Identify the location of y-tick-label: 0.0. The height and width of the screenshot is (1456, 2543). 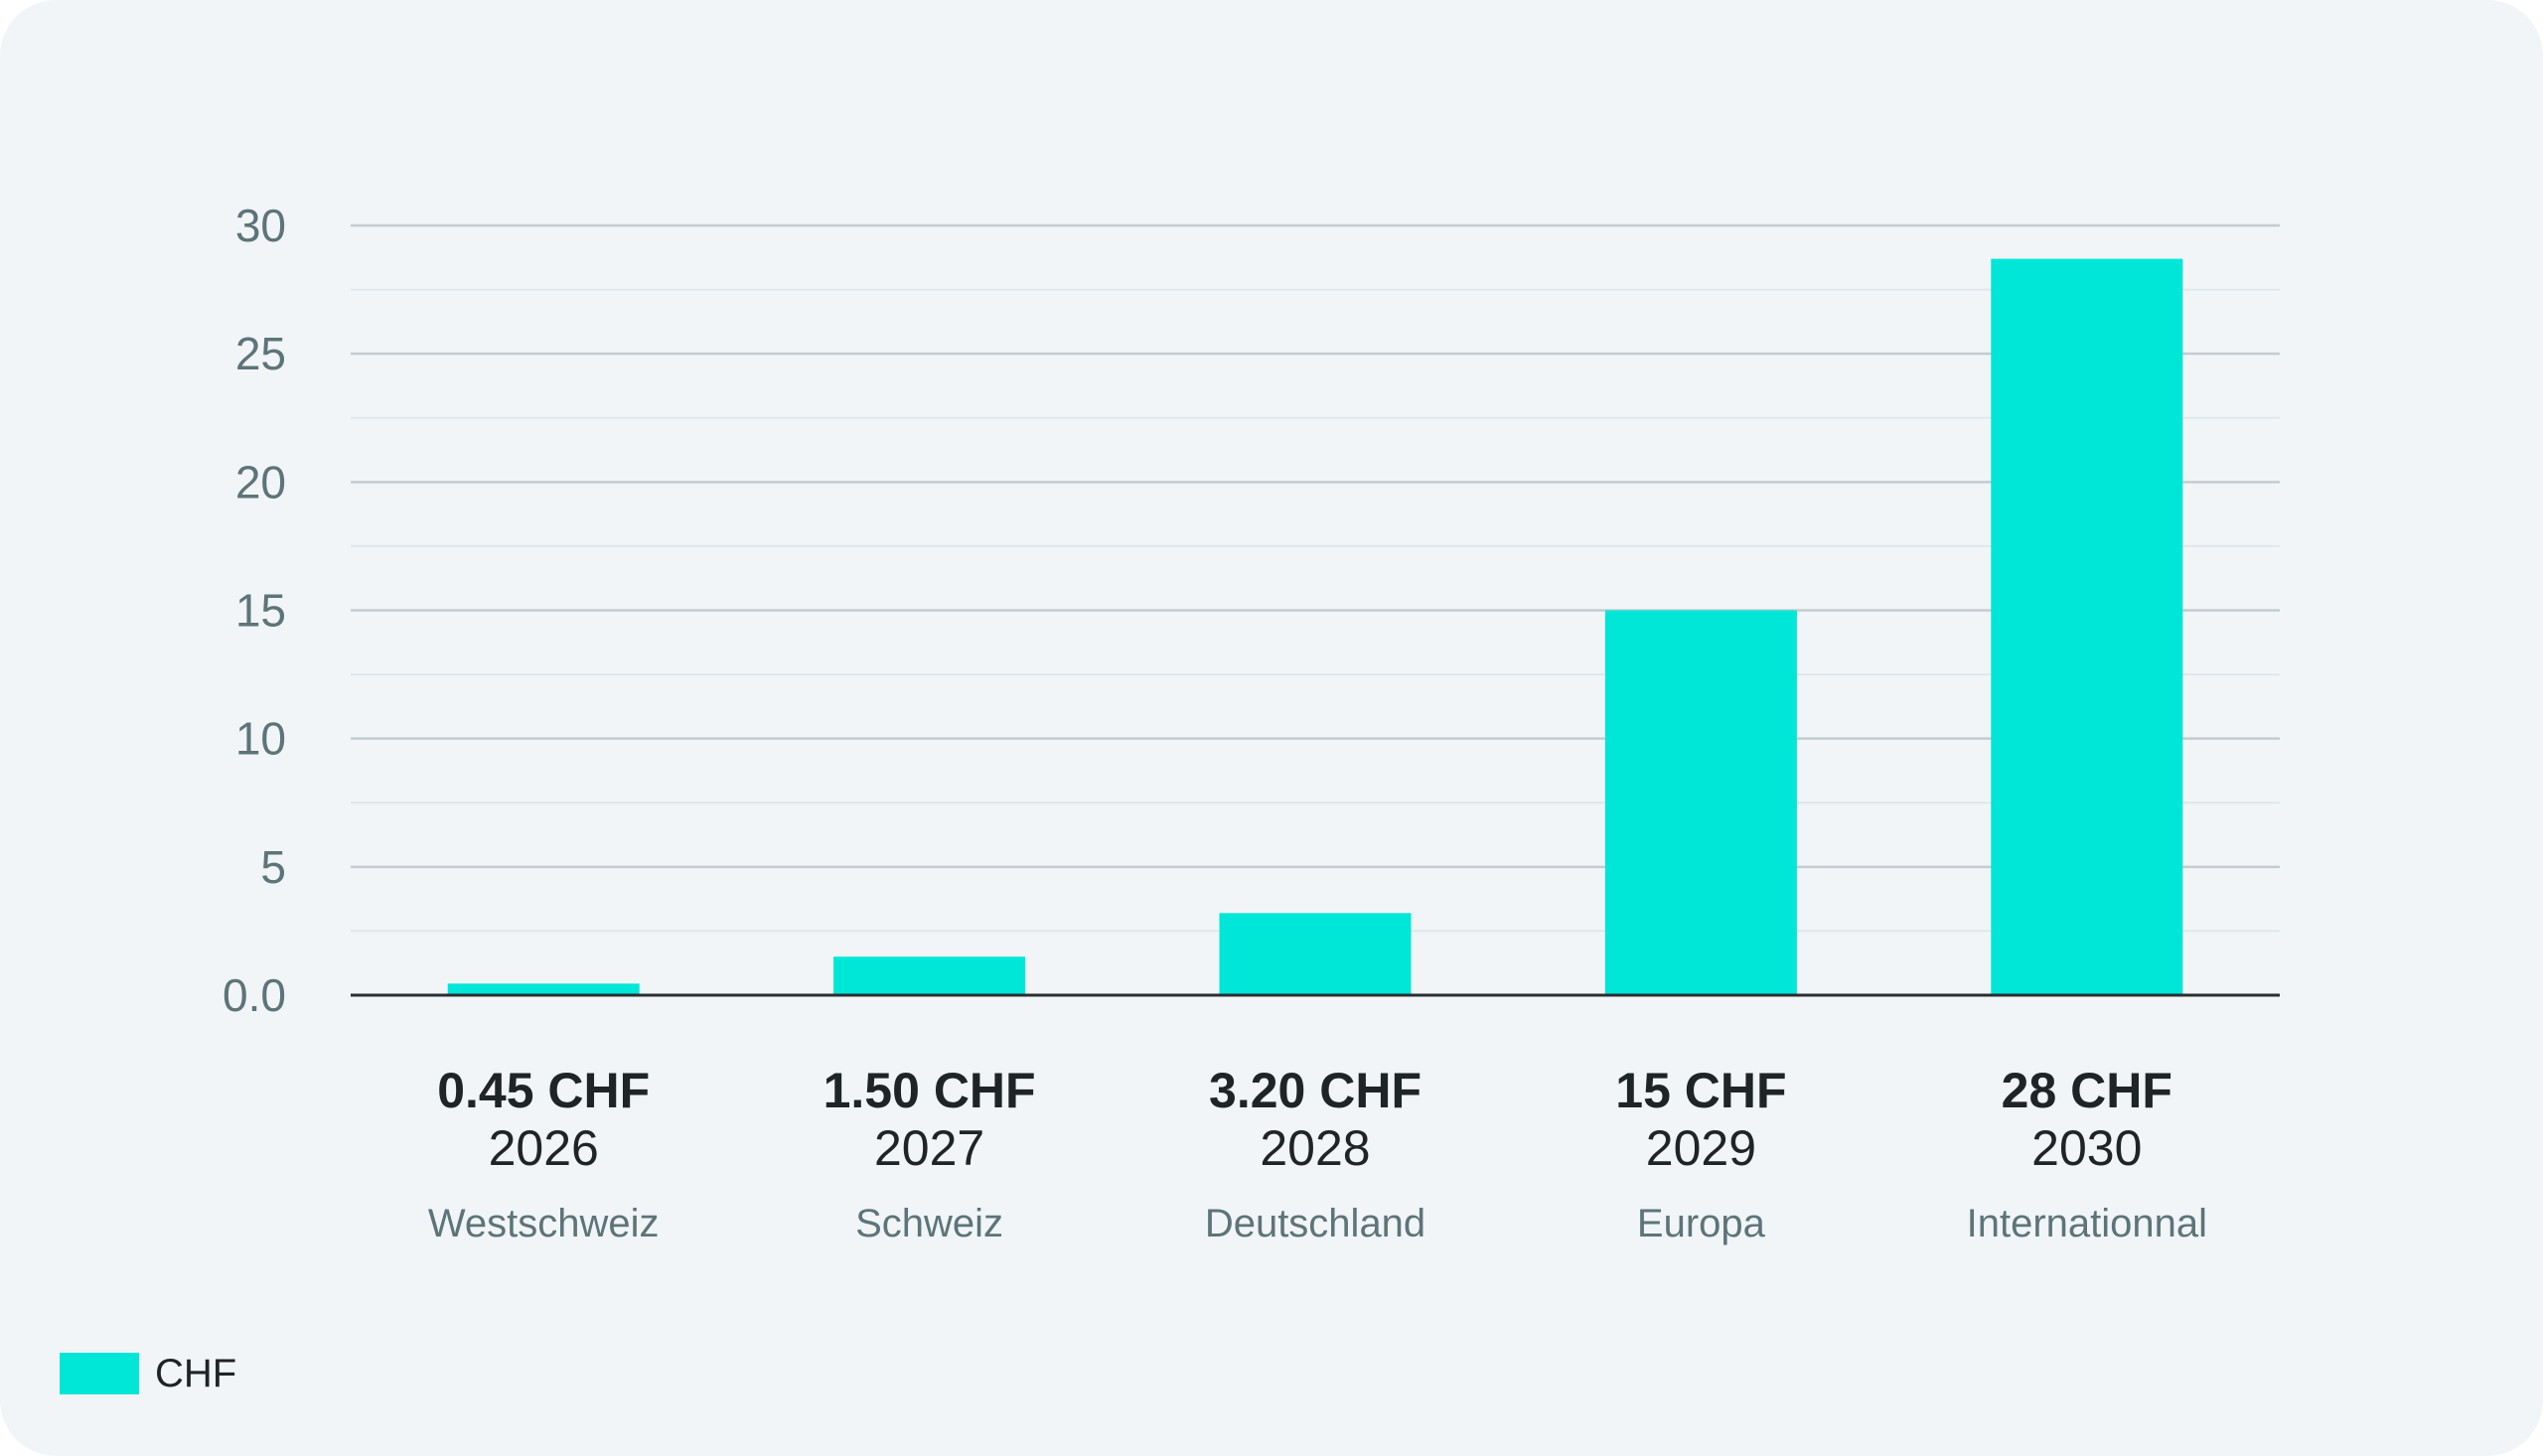
(254, 995).